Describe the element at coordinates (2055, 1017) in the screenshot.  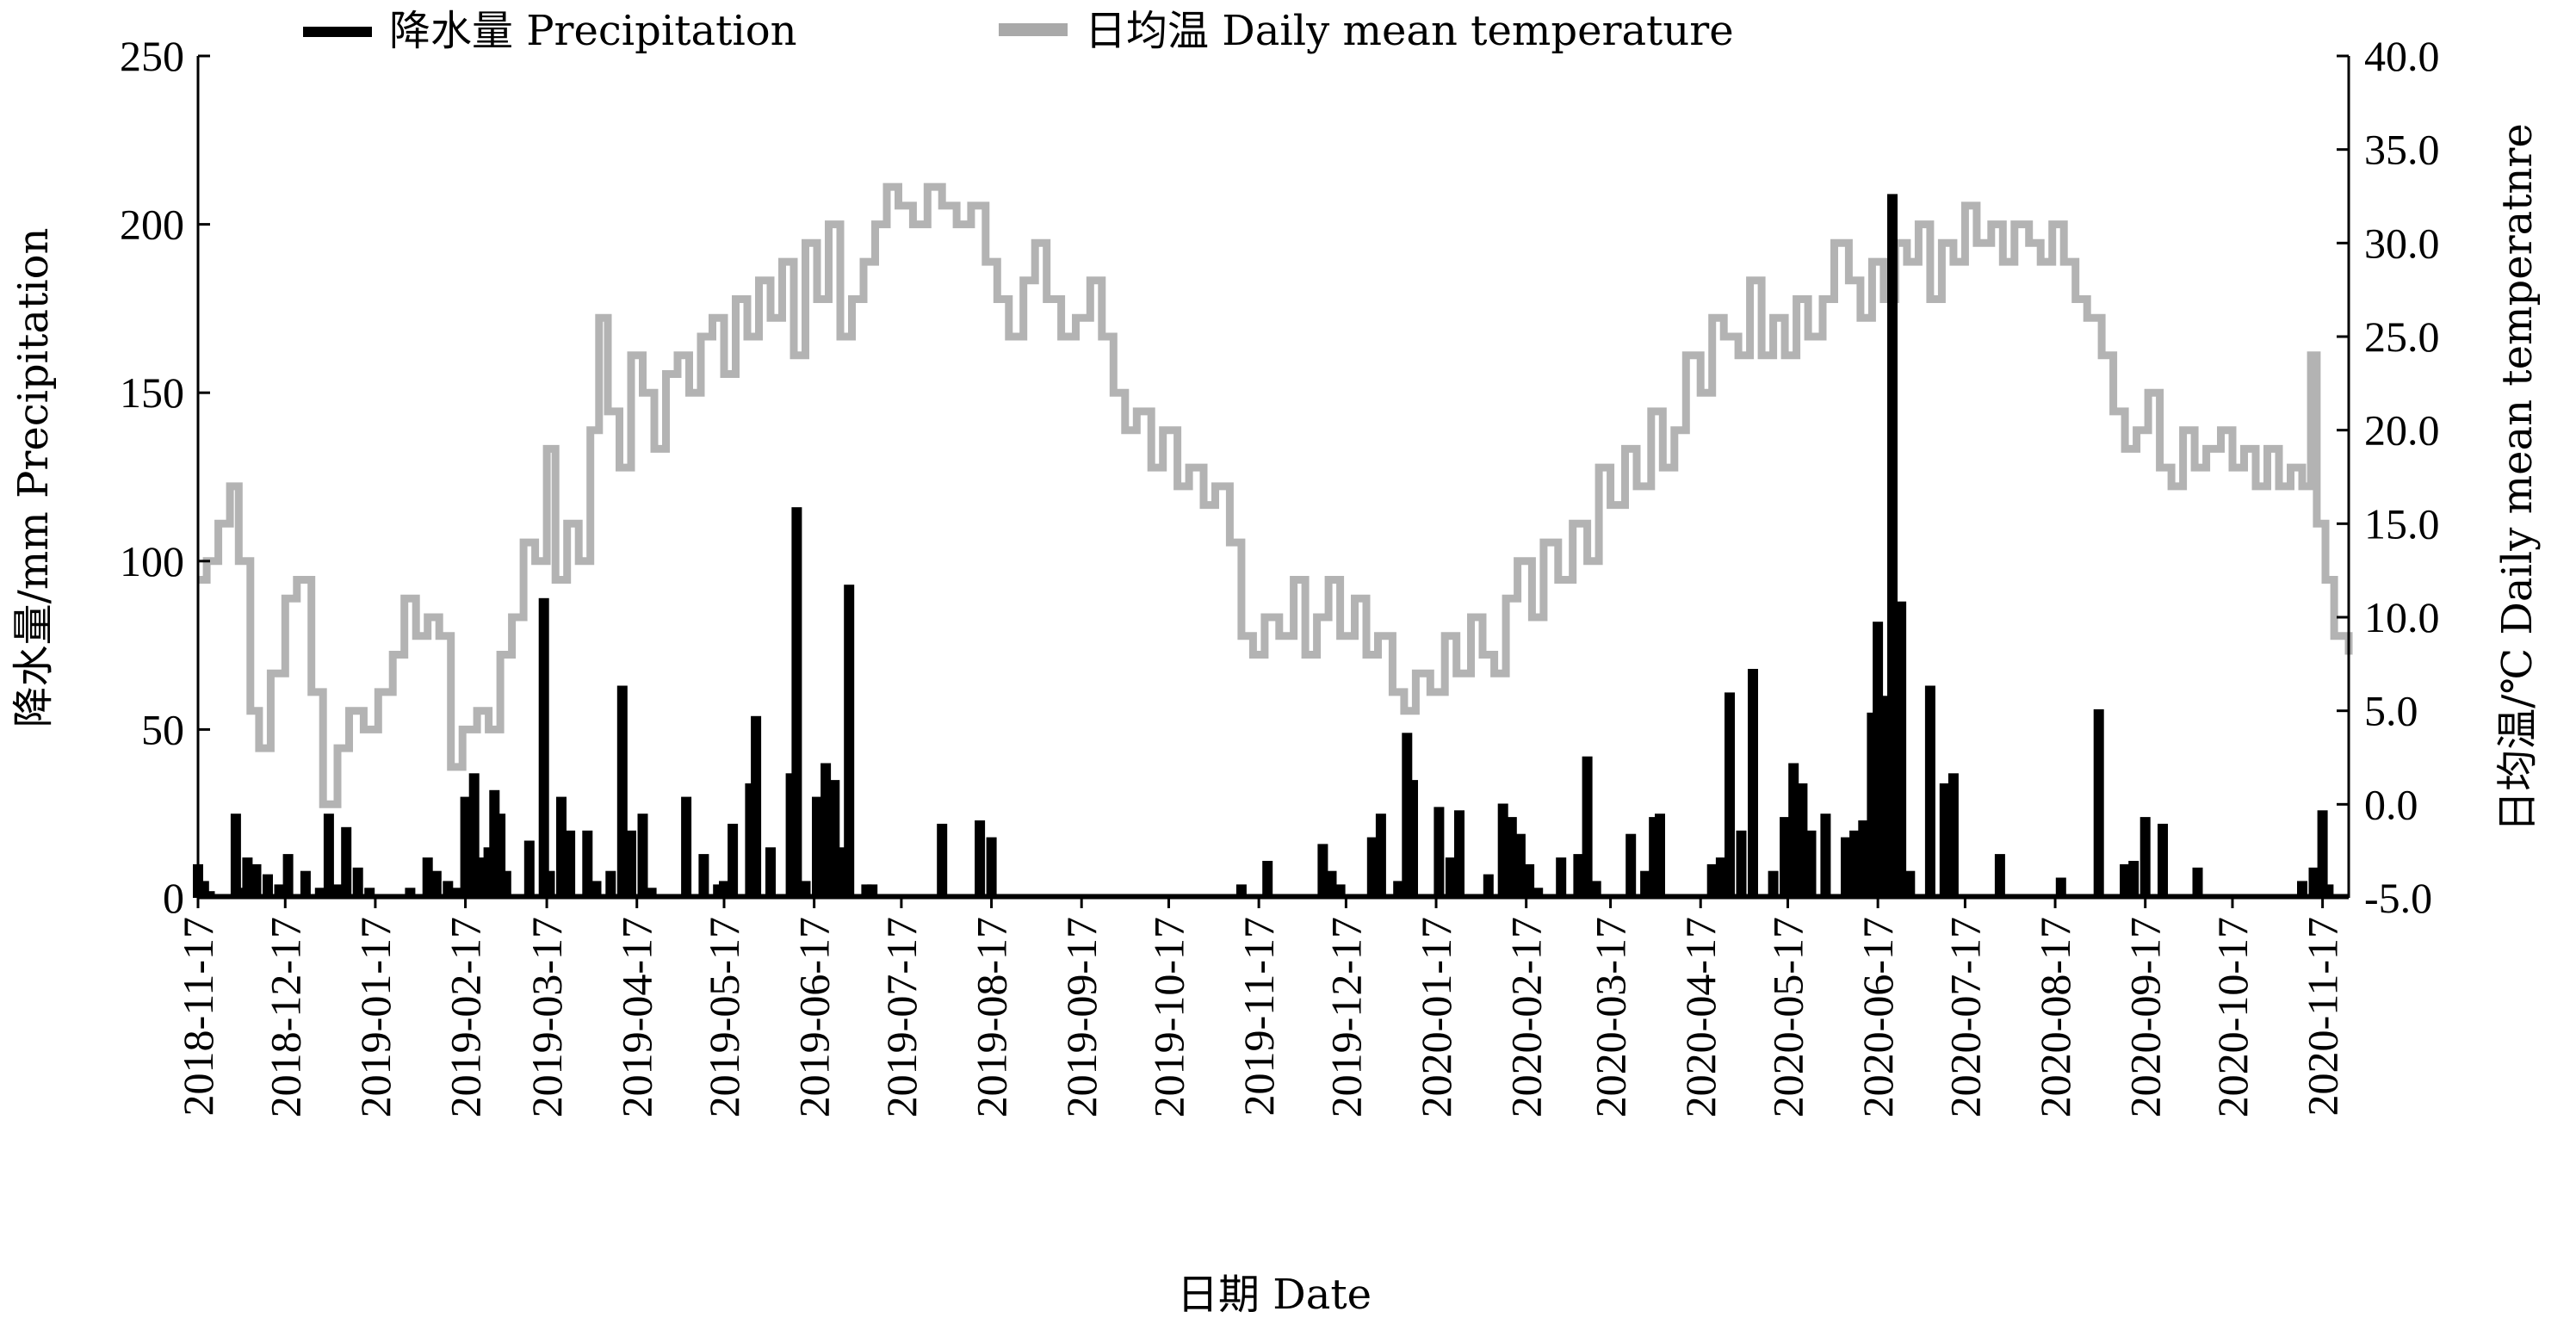
I see `x-tick-label: 2020-08-17` at that location.